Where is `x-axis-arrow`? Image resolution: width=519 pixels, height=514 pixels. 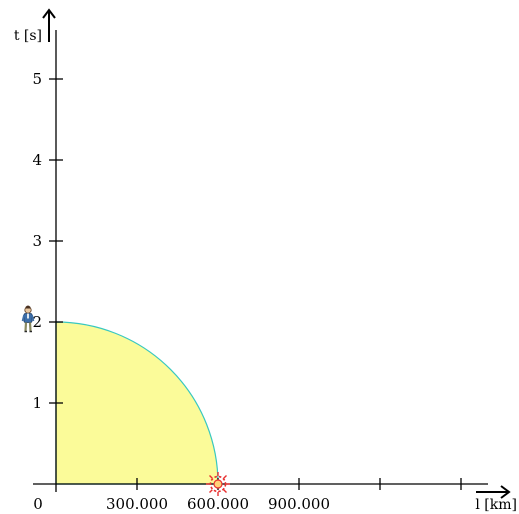
x-axis-arrow is located at coordinates (493, 492).